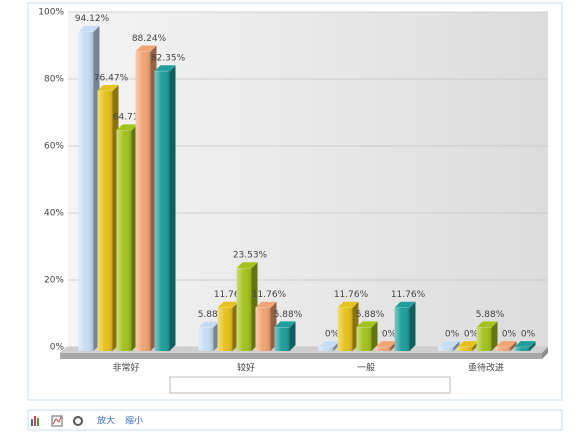  I want to click on y-tick-label: 20%, so click(54, 281).